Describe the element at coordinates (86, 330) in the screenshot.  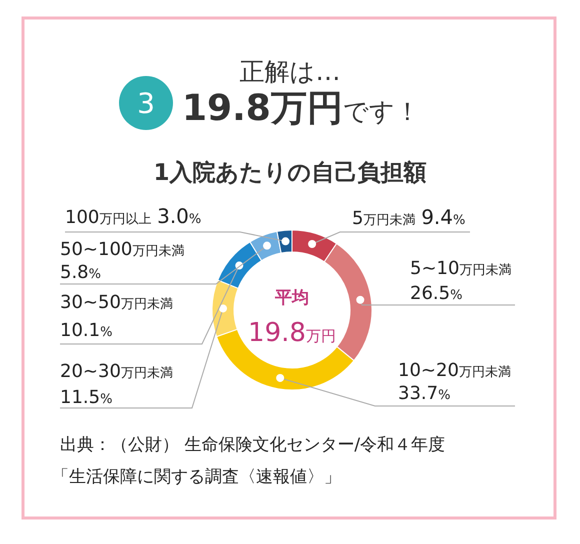
I see `data-label: 10.1%` at that location.